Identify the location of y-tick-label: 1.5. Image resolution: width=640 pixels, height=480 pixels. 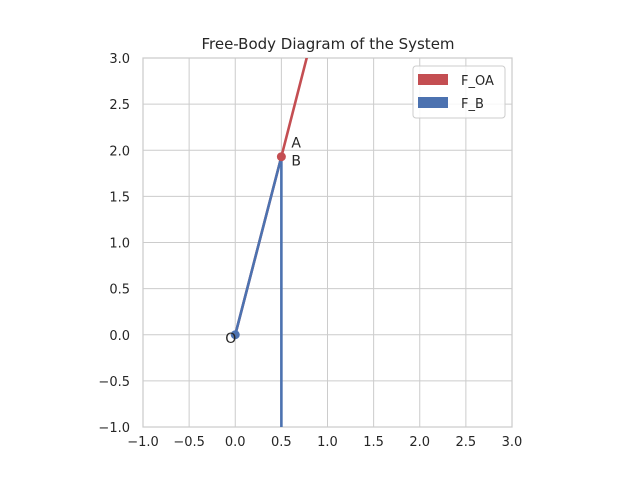
(119, 197).